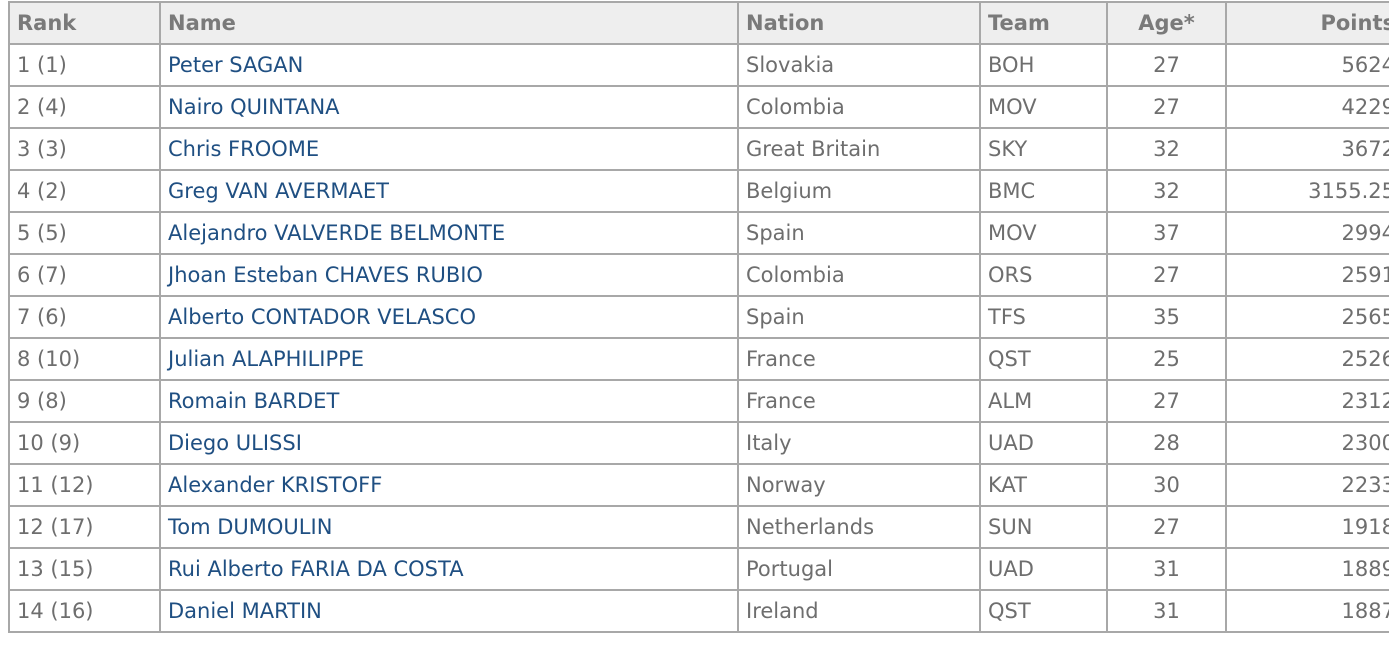 The image size is (1389, 660). What do you see at coordinates (1307, 65) in the screenshot?
I see `points-cell: 5624` at bounding box center [1307, 65].